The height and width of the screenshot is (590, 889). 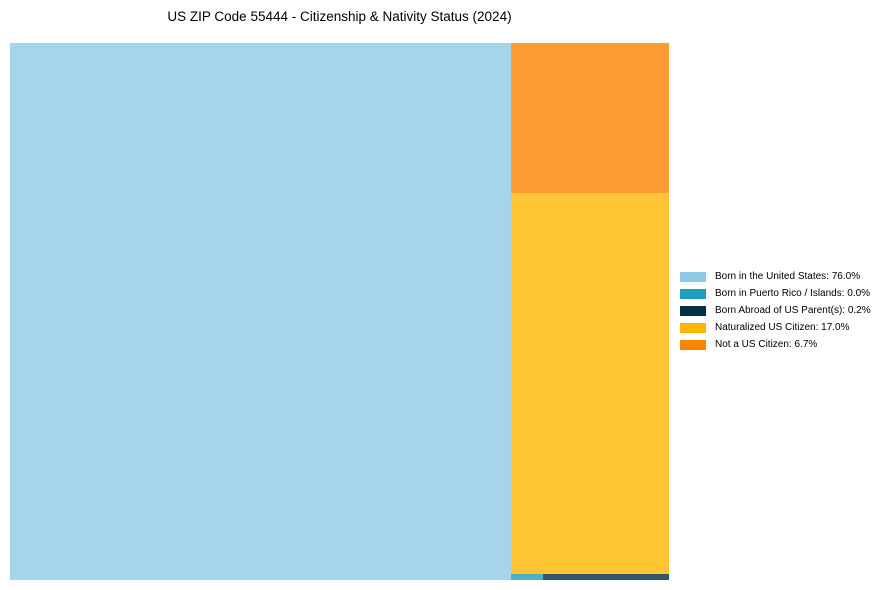 What do you see at coordinates (782, 327) in the screenshot?
I see `legend-label: Naturalized US Citizen: 17.0%` at bounding box center [782, 327].